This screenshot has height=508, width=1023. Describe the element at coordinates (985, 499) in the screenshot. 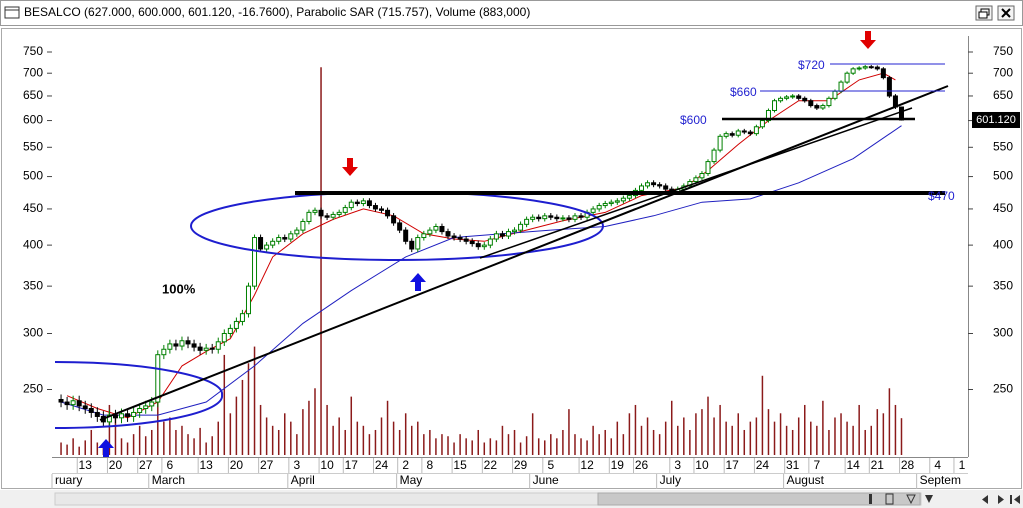

I see `prev-icon` at that location.